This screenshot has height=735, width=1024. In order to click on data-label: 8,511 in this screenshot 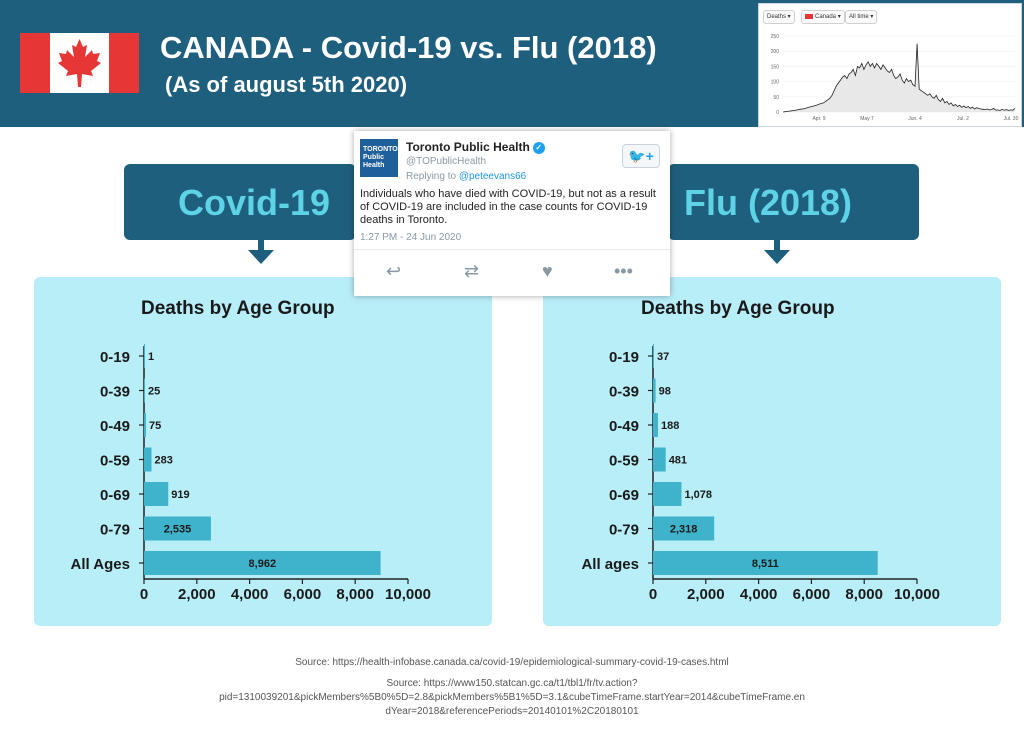, I will do `click(765, 564)`.